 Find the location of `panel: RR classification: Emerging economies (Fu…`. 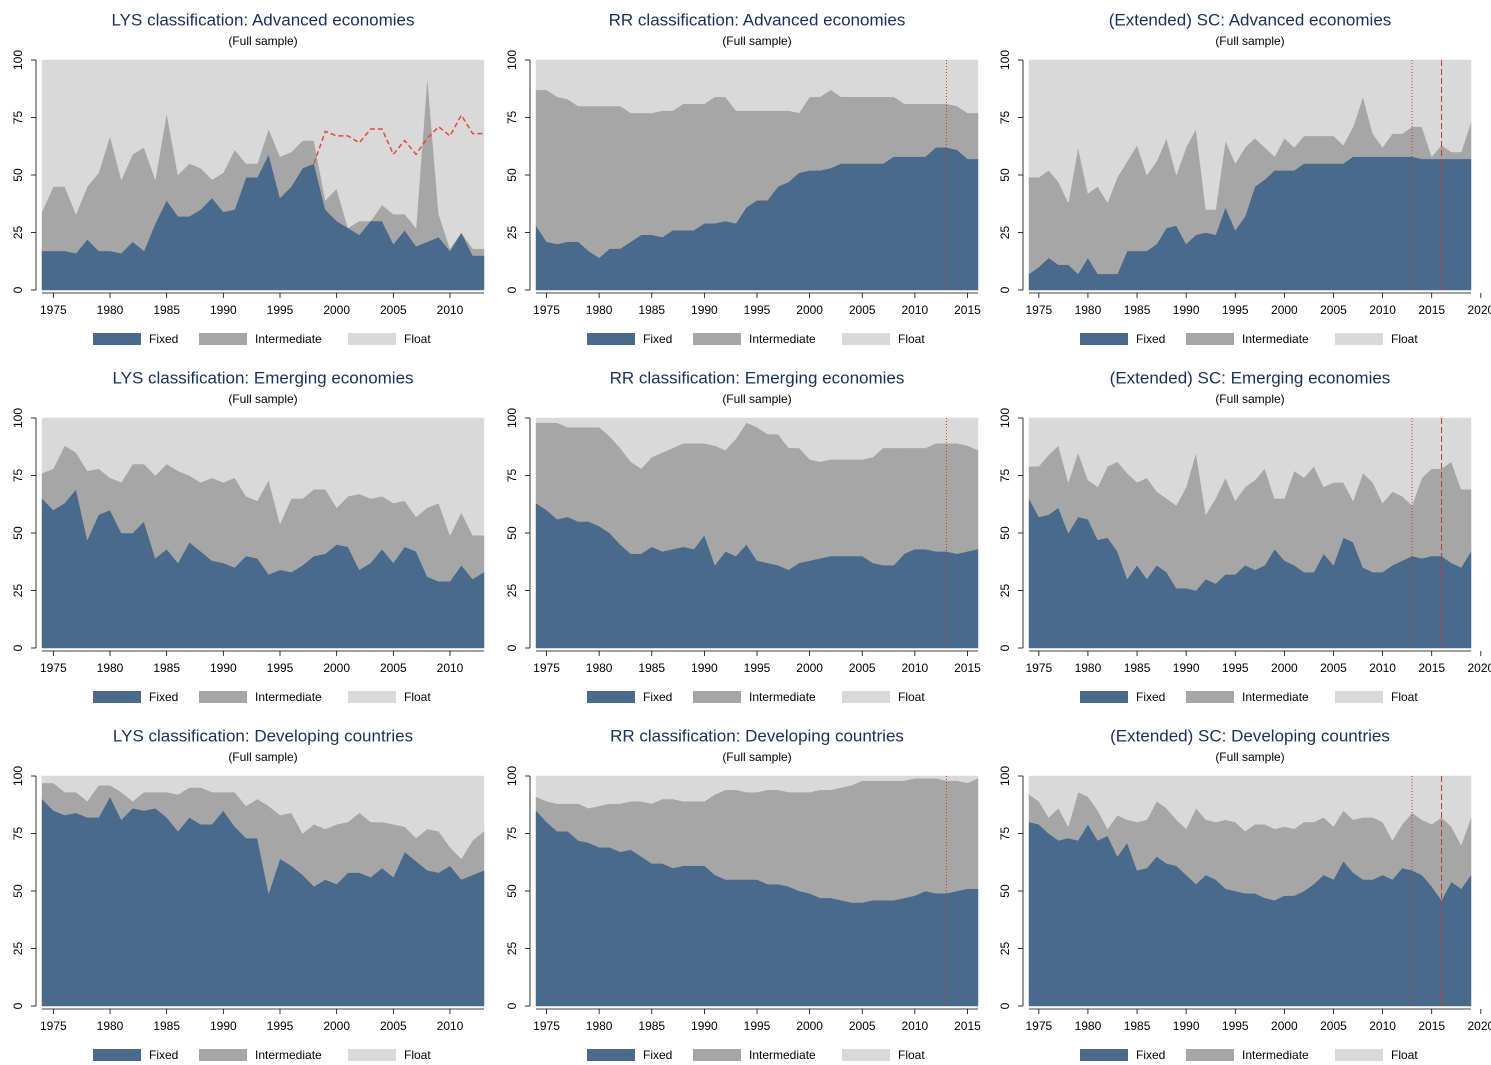

panel: RR classification: Emerging economies (Fu… is located at coordinates (743, 536).